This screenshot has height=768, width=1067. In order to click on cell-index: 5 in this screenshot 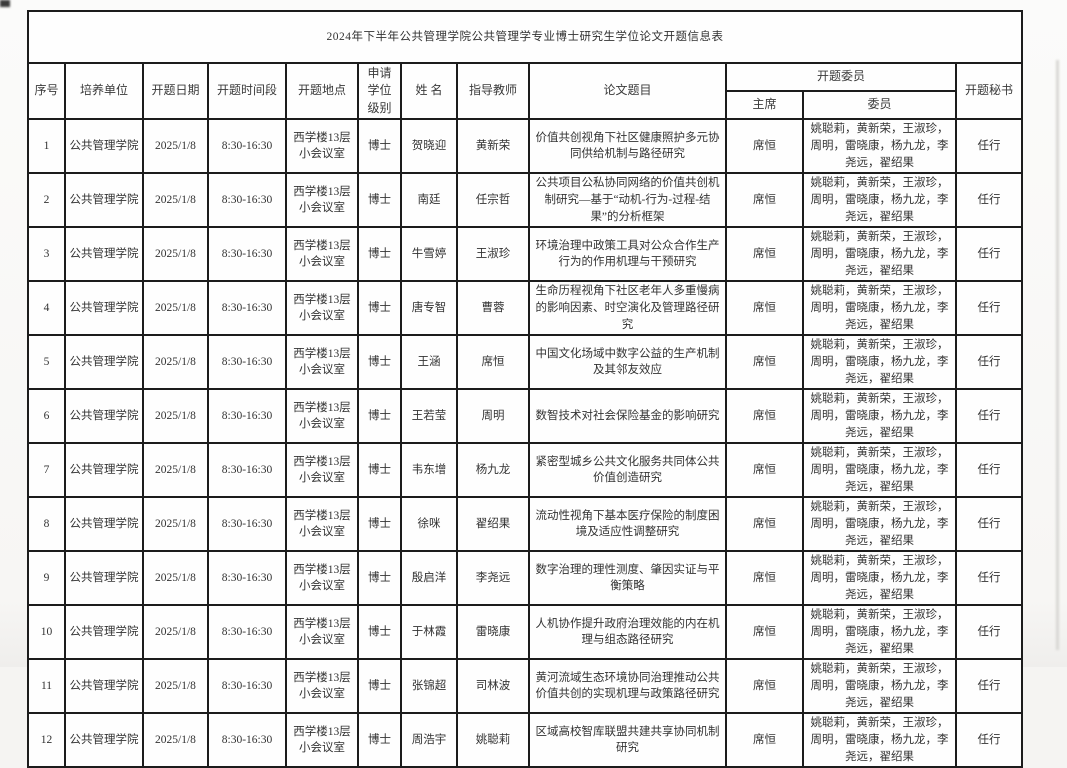, I will do `click(46, 362)`.